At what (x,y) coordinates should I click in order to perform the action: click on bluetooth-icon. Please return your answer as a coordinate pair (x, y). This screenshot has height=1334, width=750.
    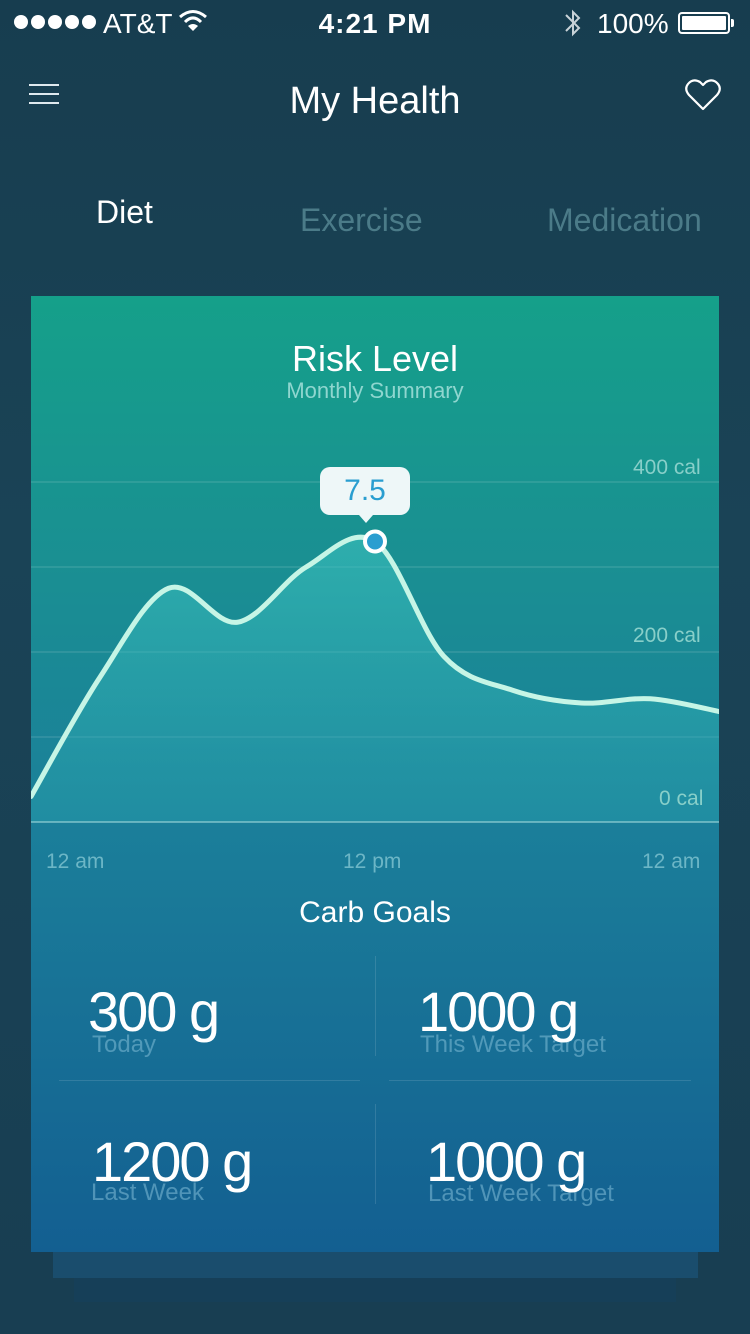
    Looking at the image, I should click on (573, 26).